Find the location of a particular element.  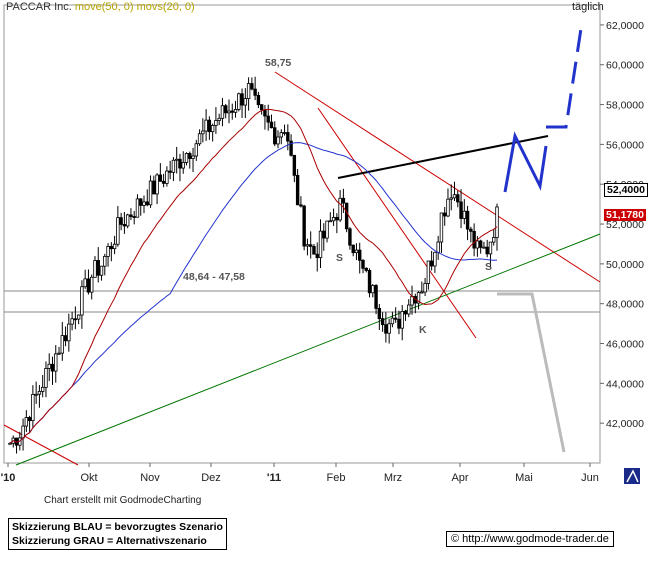

chart-title: PACCAR Inc. move(50, 0) movs(20, 0) is located at coordinates (100, 7).